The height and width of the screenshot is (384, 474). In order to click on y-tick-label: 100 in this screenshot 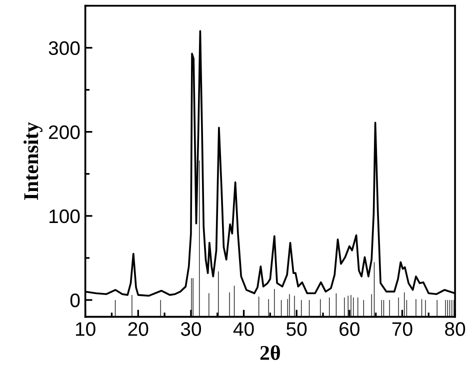, I will do `click(65, 216)`.